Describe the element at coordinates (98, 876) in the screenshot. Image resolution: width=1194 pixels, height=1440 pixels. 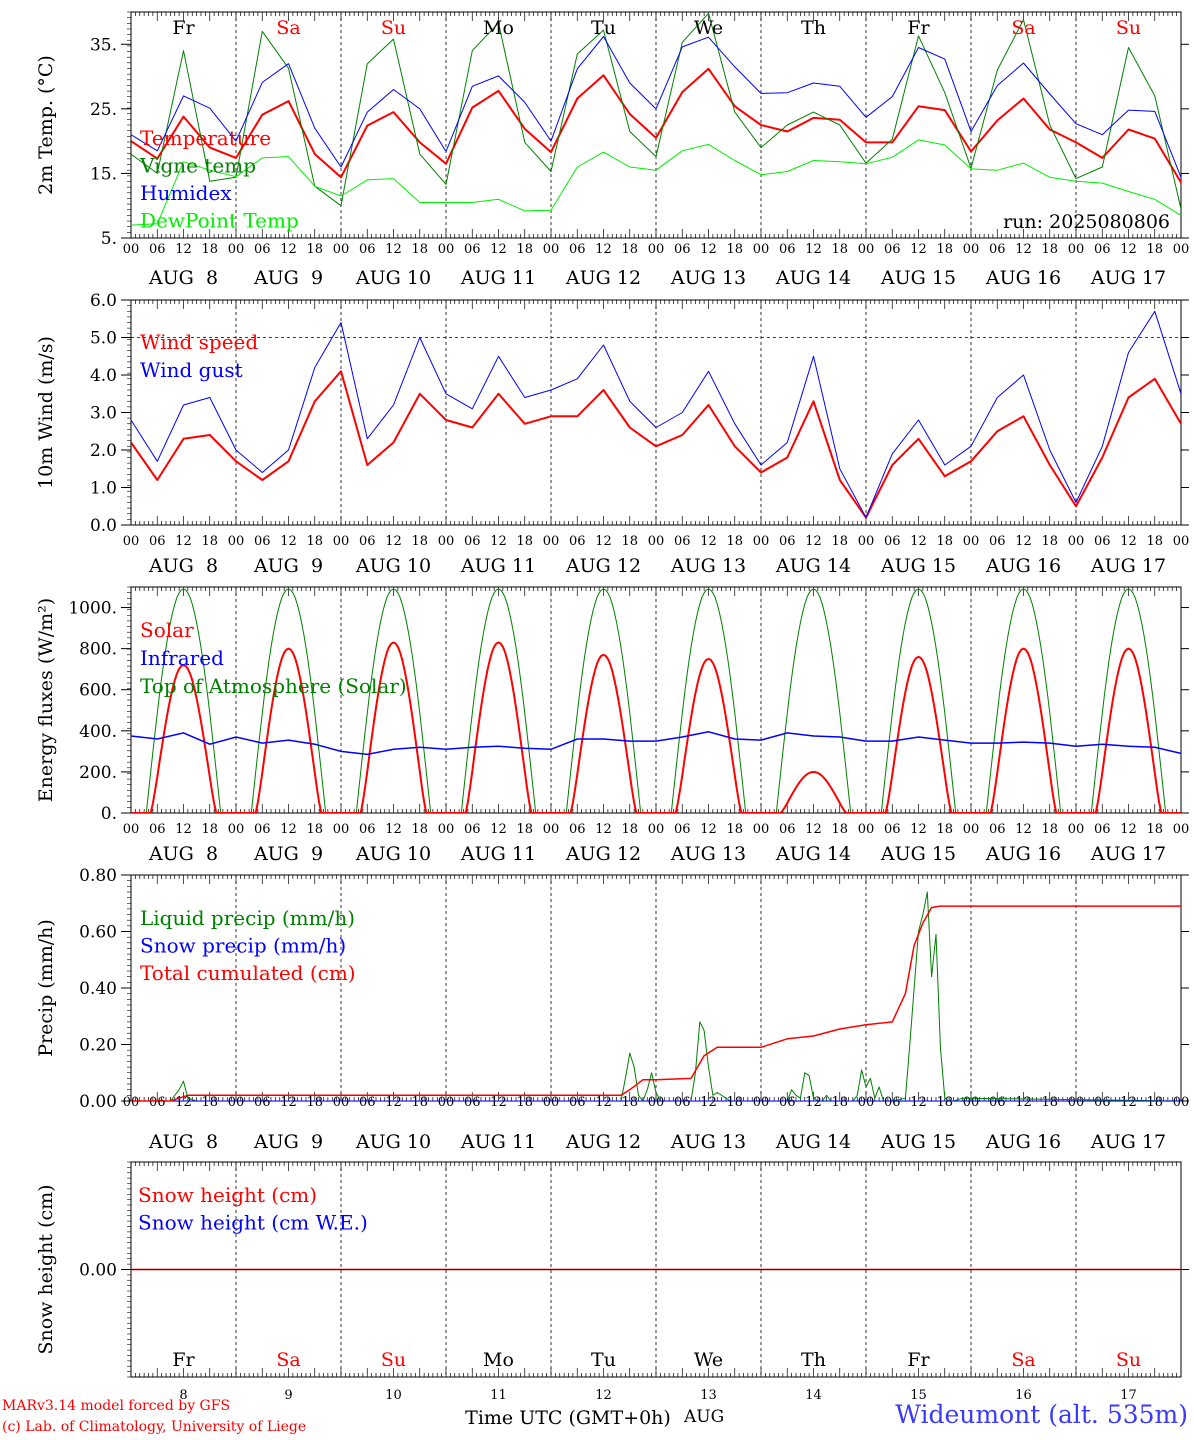
I see `y-tick-label: 0.80` at that location.